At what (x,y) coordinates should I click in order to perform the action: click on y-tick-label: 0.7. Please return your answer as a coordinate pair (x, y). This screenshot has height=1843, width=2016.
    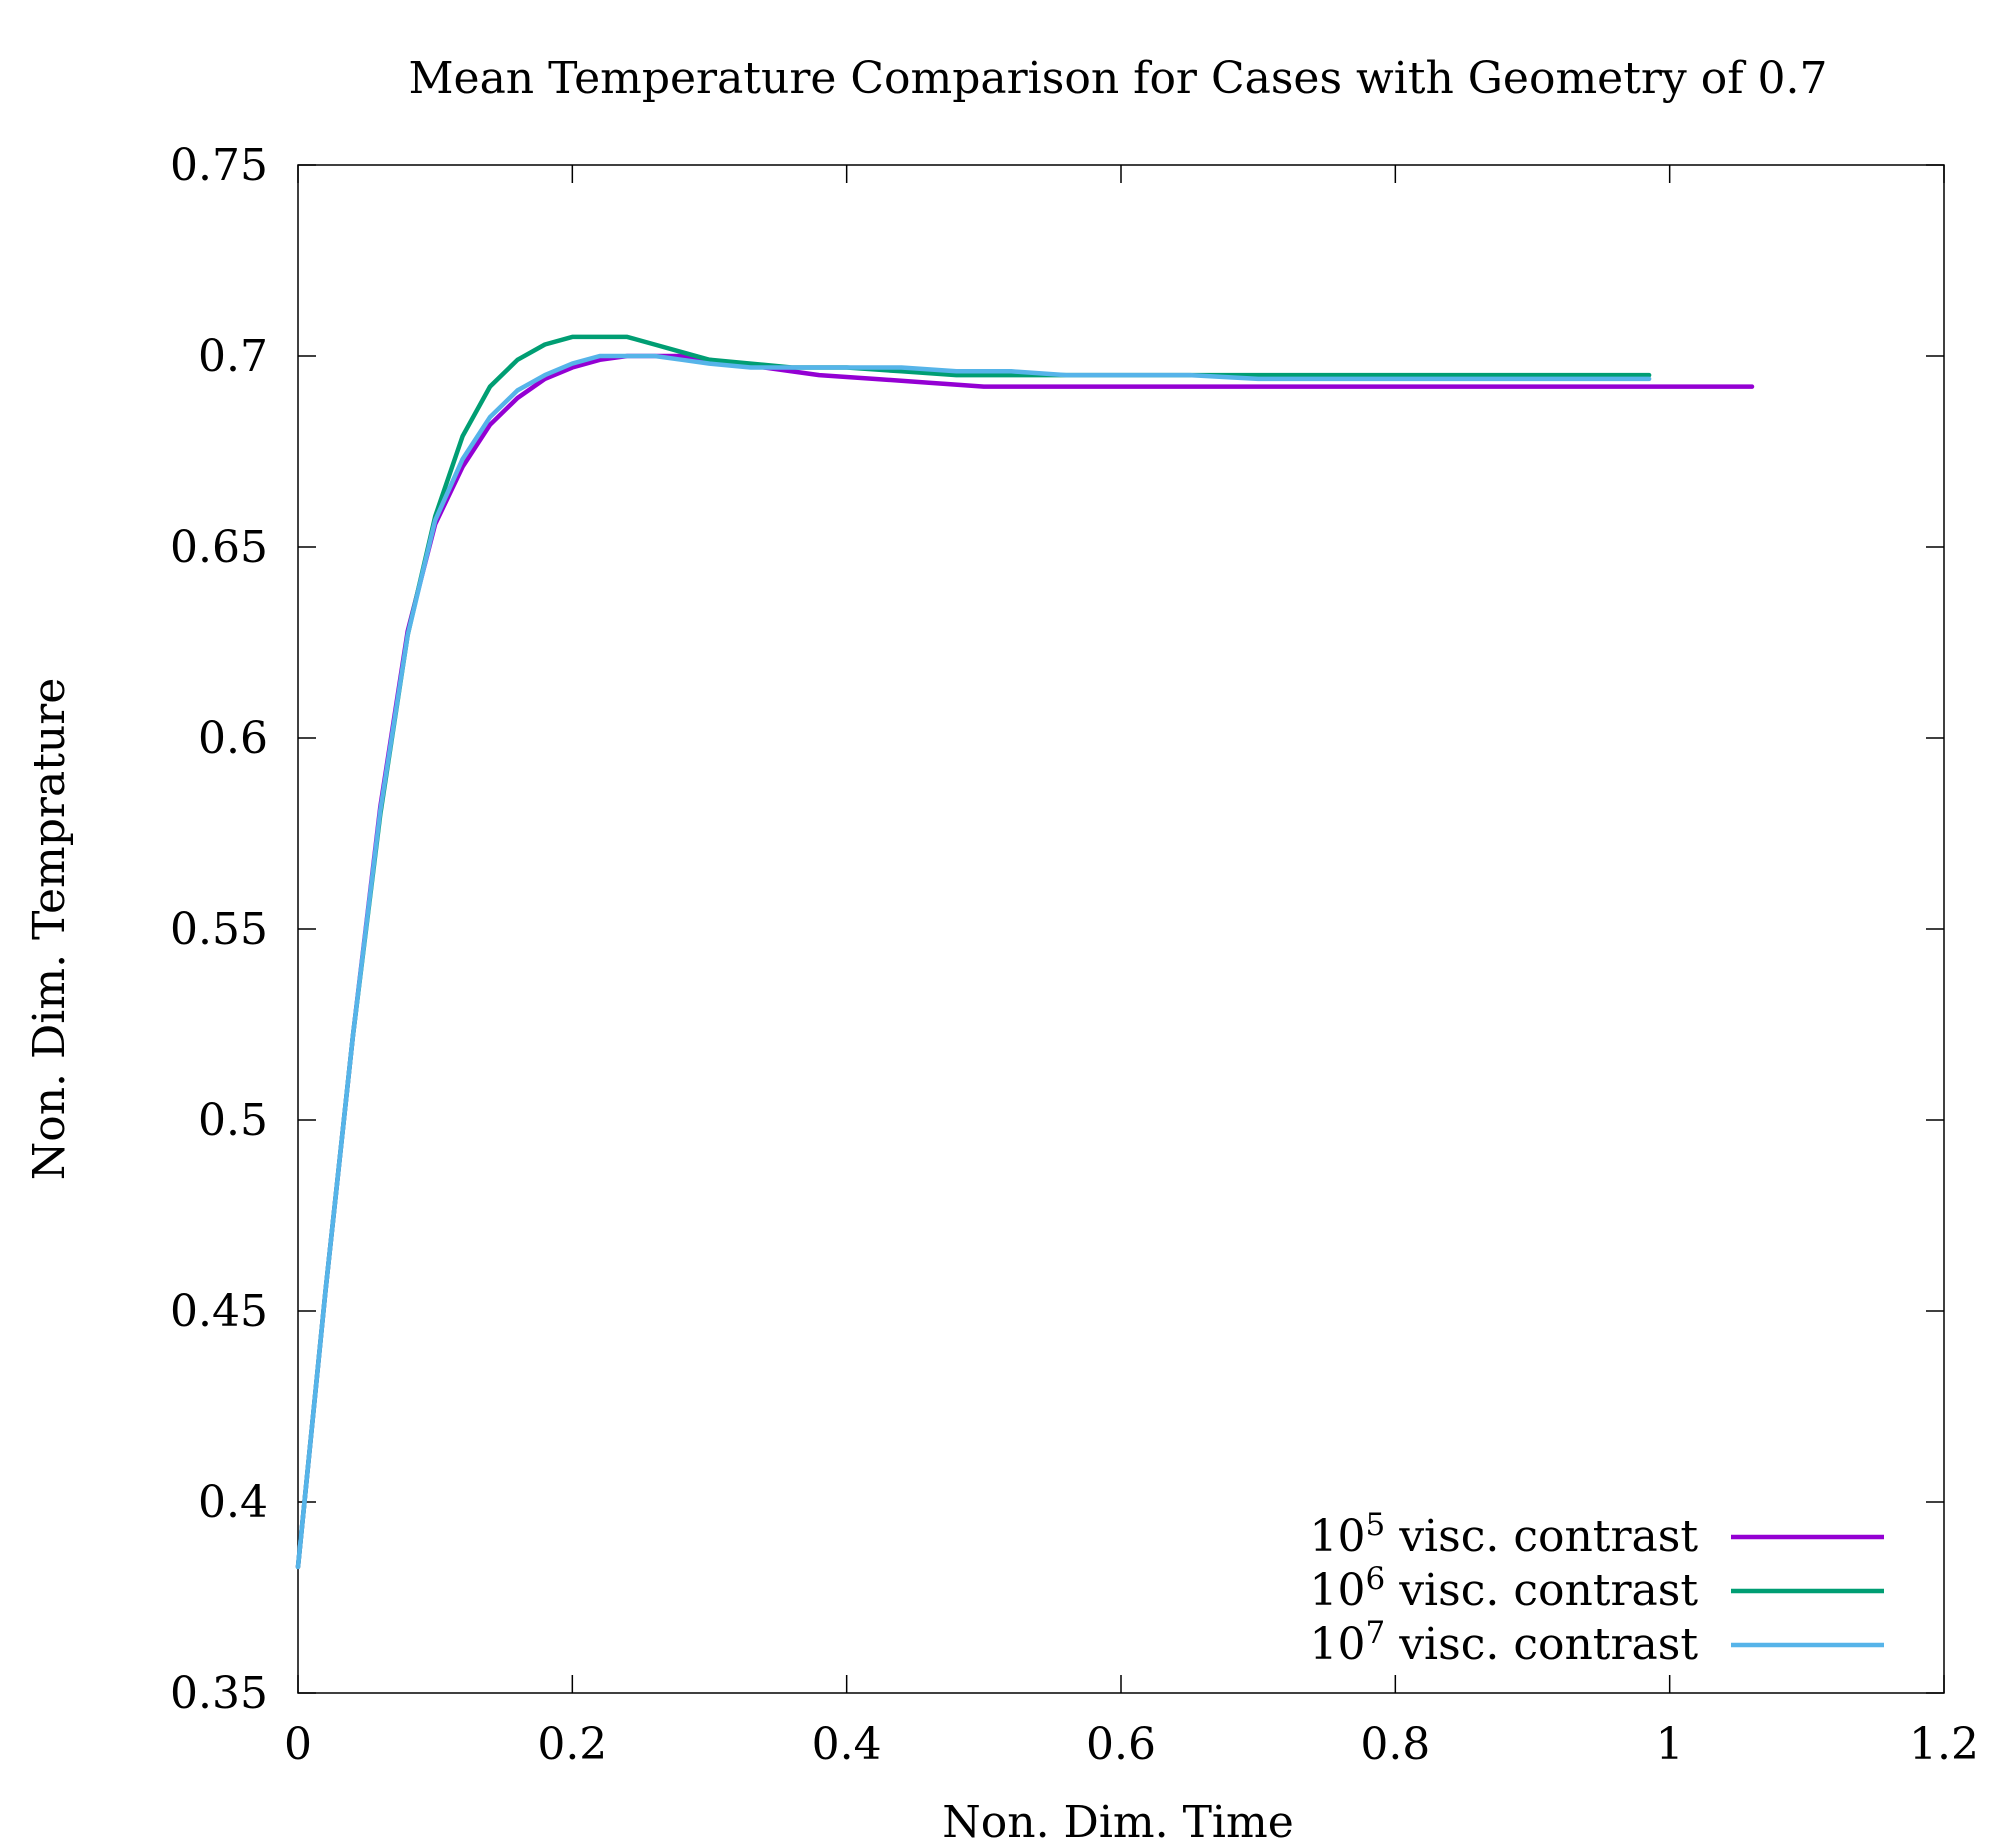
    Looking at the image, I should click on (233, 356).